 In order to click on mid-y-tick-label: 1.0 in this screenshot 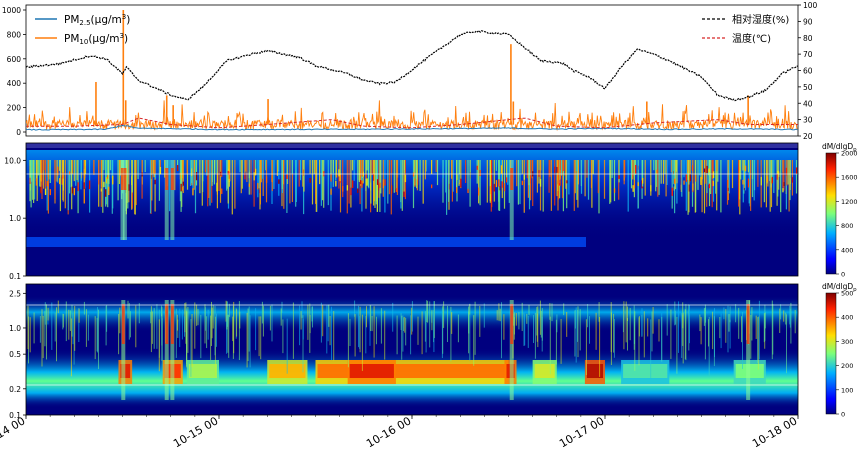, I will do `click(15, 218)`.